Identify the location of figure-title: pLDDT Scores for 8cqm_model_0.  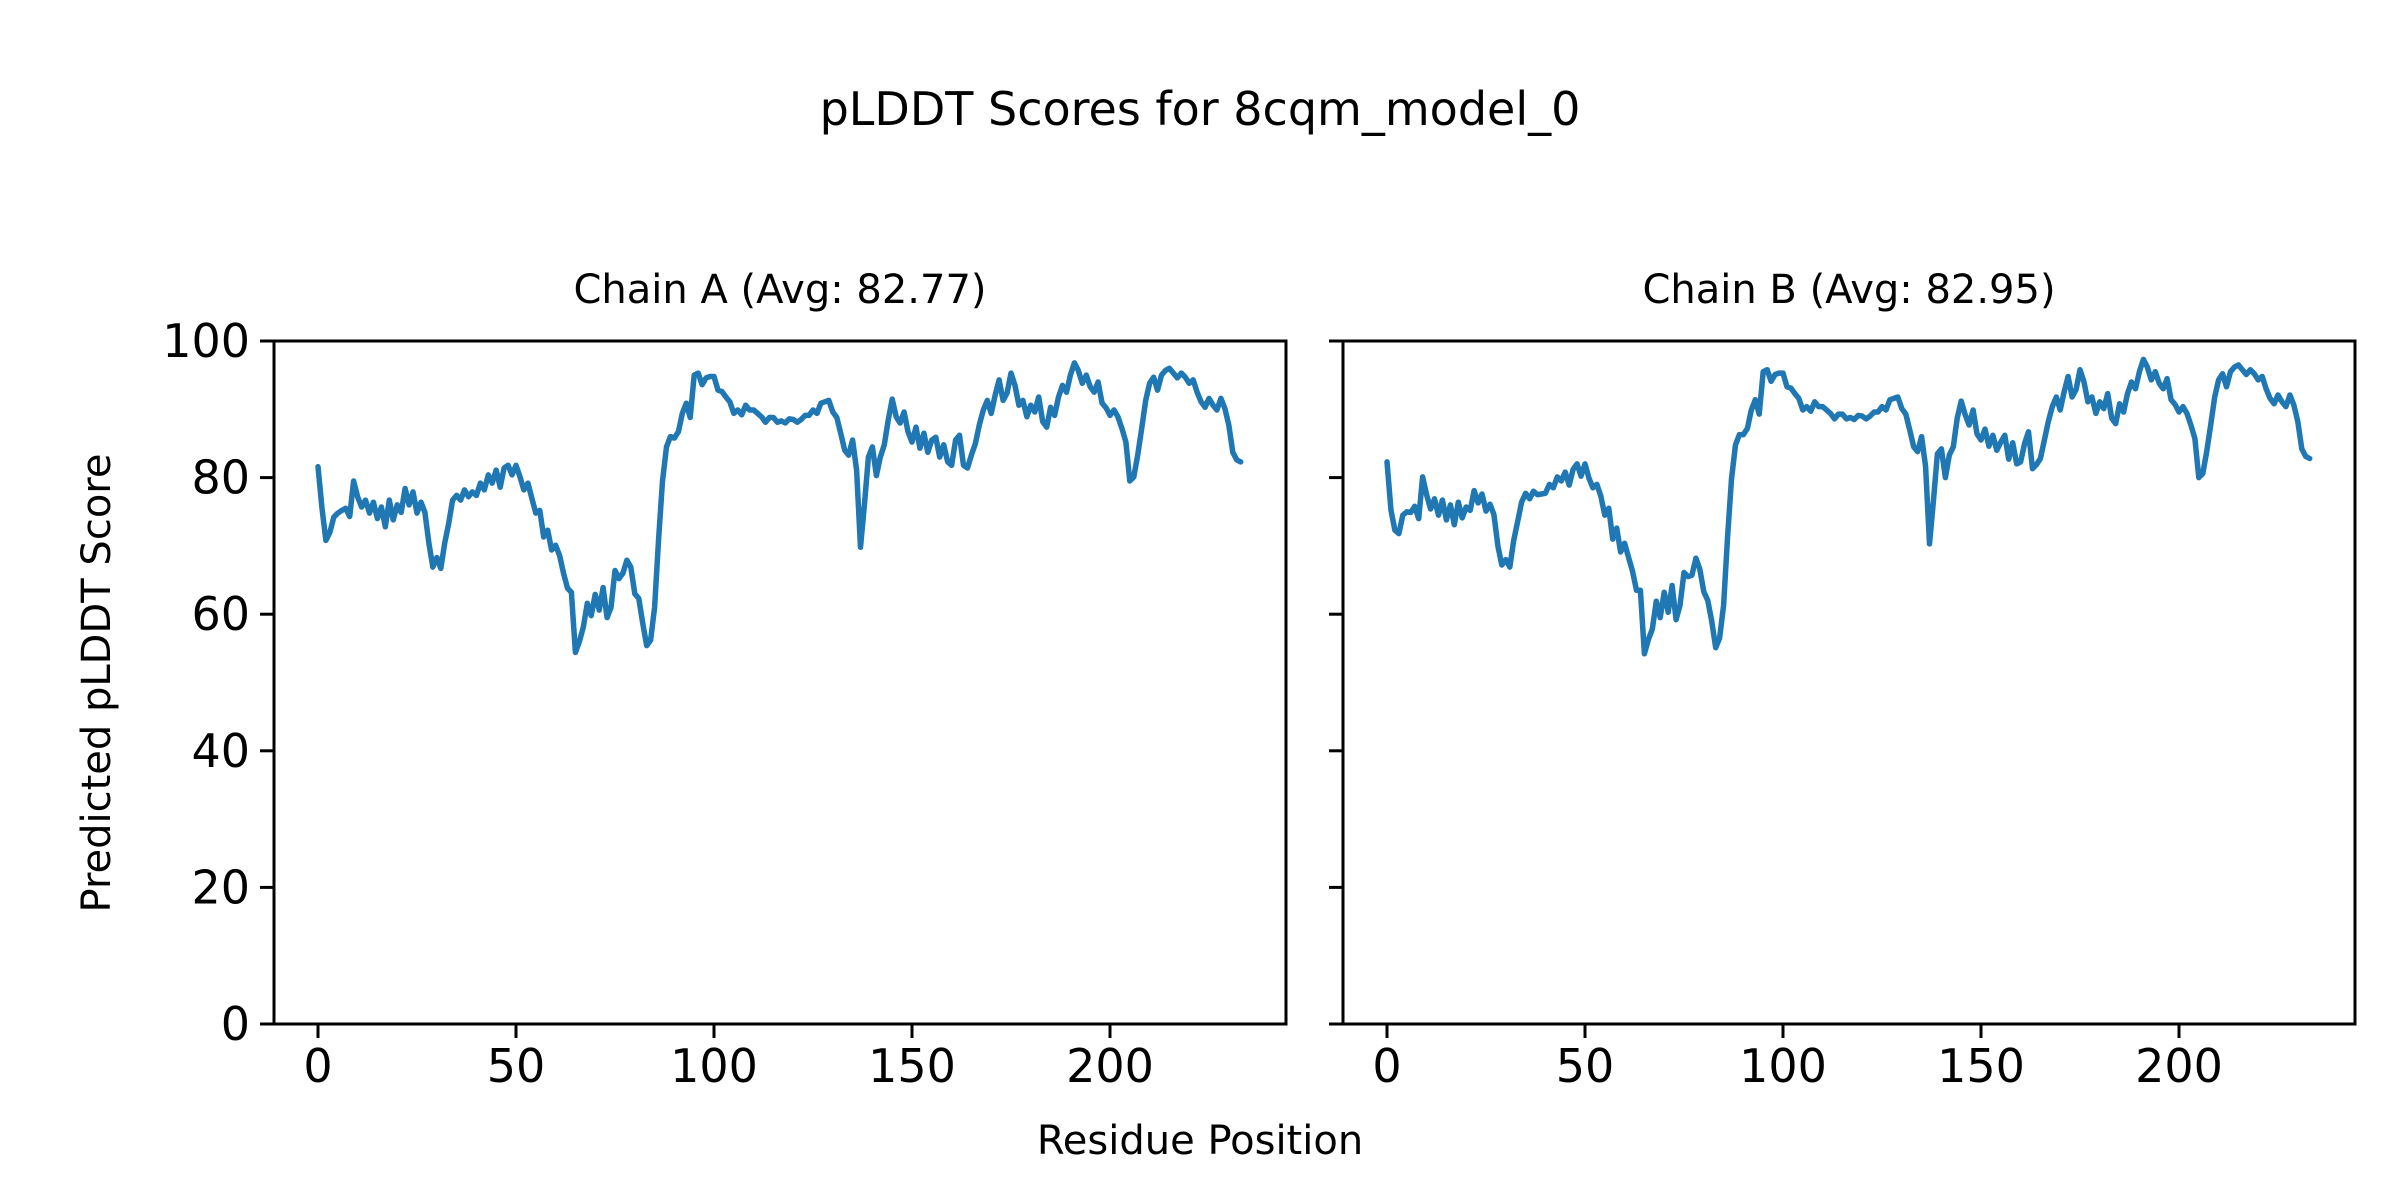
(1200, 109).